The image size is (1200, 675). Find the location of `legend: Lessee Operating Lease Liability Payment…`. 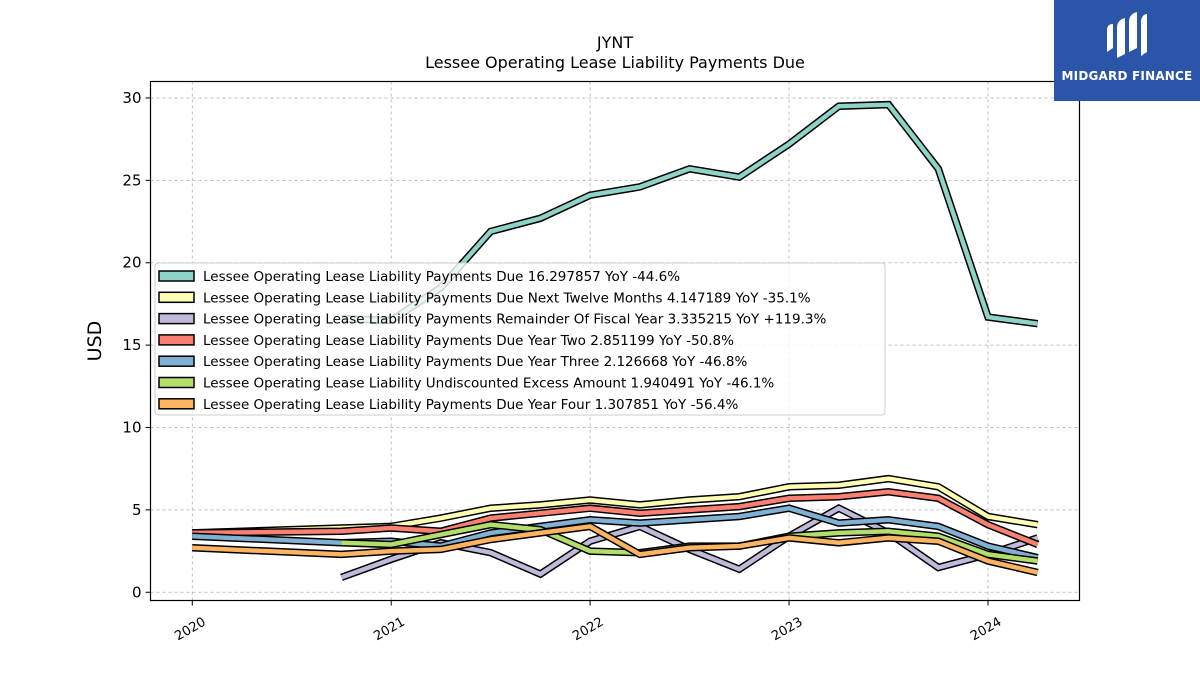

legend: Lessee Operating Lease Liability Payment… is located at coordinates (520, 339).